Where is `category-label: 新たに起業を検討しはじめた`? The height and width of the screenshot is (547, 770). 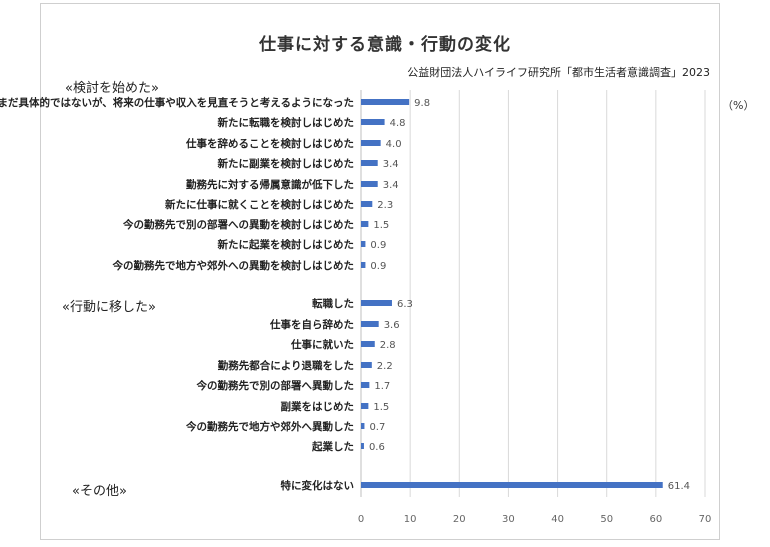 category-label: 新たに起業を検討しはじめた is located at coordinates (286, 244).